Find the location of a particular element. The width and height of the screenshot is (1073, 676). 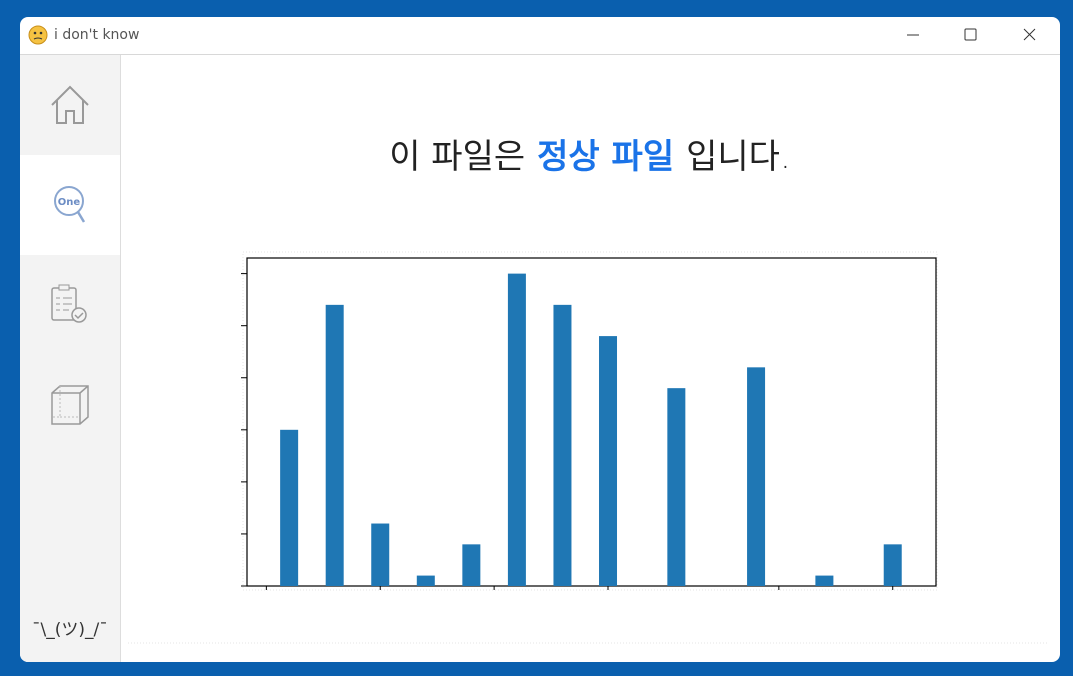

scan-button: One is located at coordinates (70, 205).